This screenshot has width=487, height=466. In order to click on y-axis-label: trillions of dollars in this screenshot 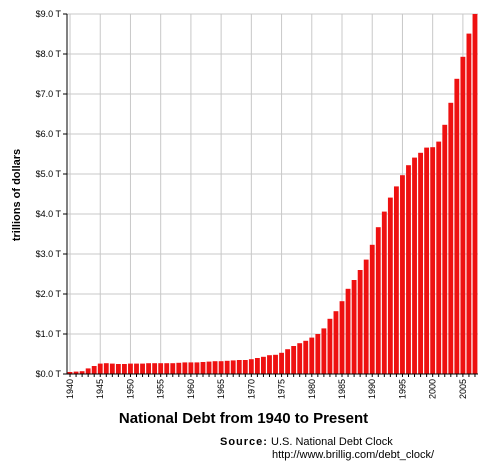, I will do `click(17, 195)`.